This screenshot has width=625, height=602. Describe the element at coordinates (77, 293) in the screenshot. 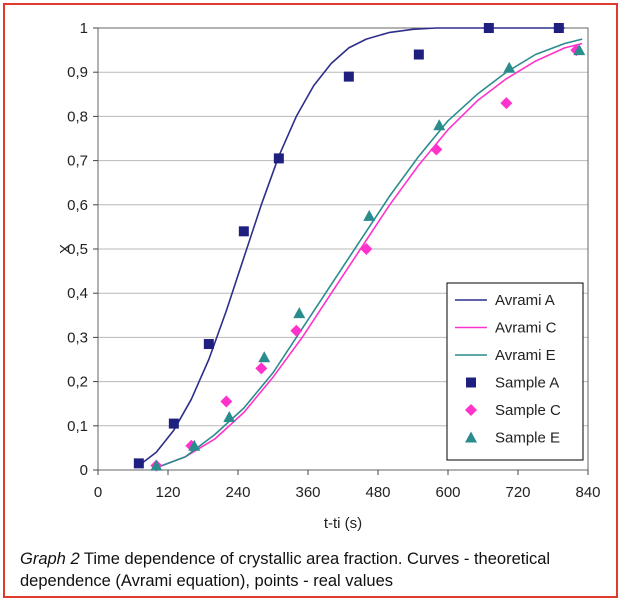

I see `y-tick-label: 0,4` at that location.